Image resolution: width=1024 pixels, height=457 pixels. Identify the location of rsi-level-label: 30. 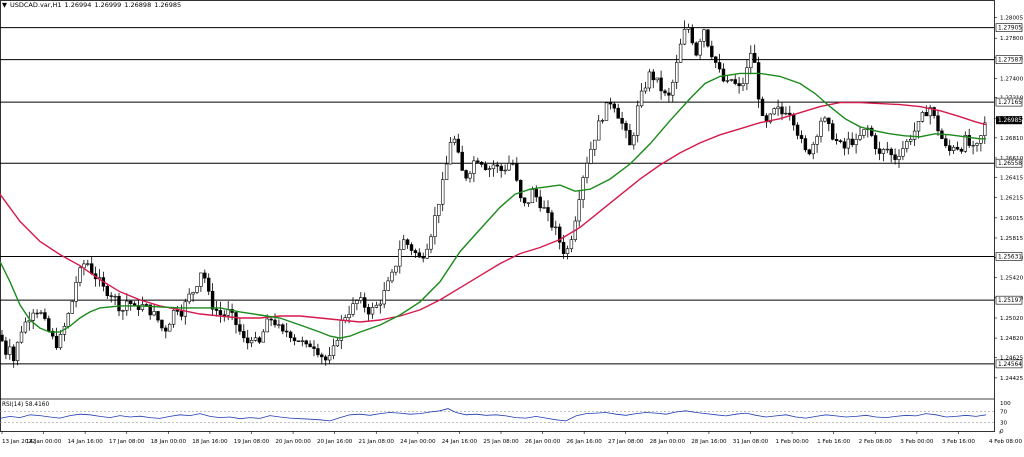
(1004, 424).